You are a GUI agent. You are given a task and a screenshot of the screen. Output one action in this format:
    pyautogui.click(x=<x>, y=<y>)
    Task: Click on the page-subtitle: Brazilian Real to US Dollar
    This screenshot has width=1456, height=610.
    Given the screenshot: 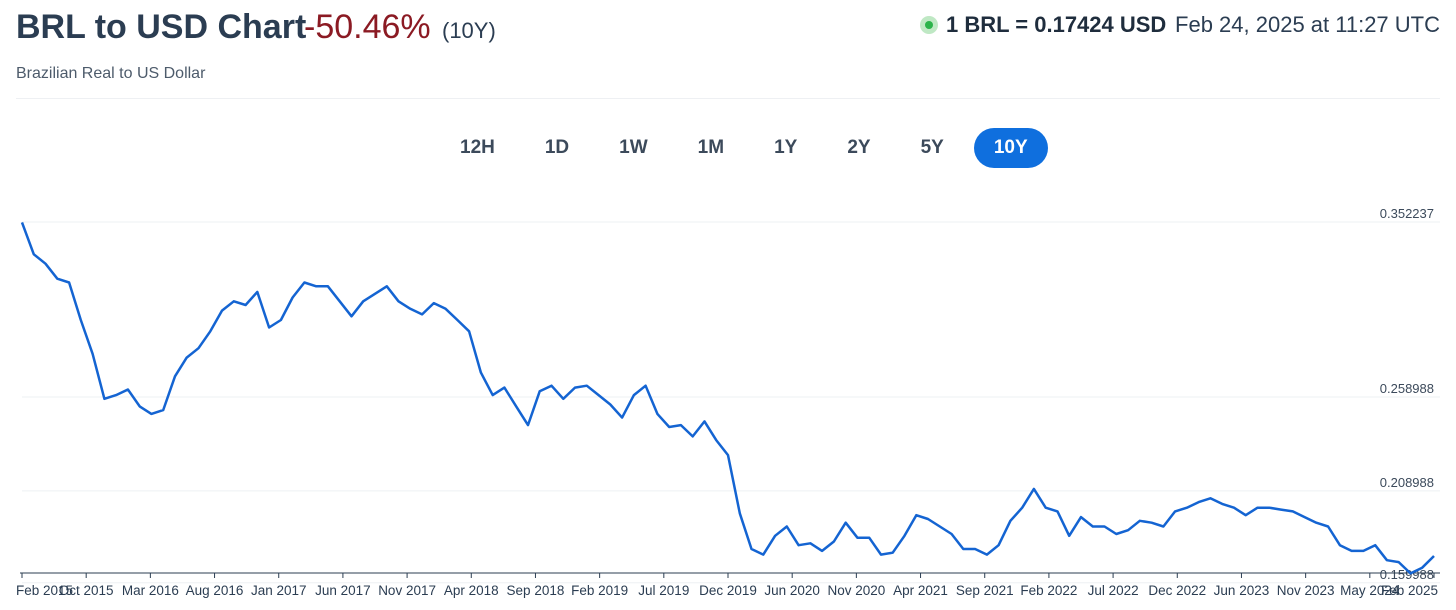 What is the action you would take?
    pyautogui.click(x=111, y=73)
    